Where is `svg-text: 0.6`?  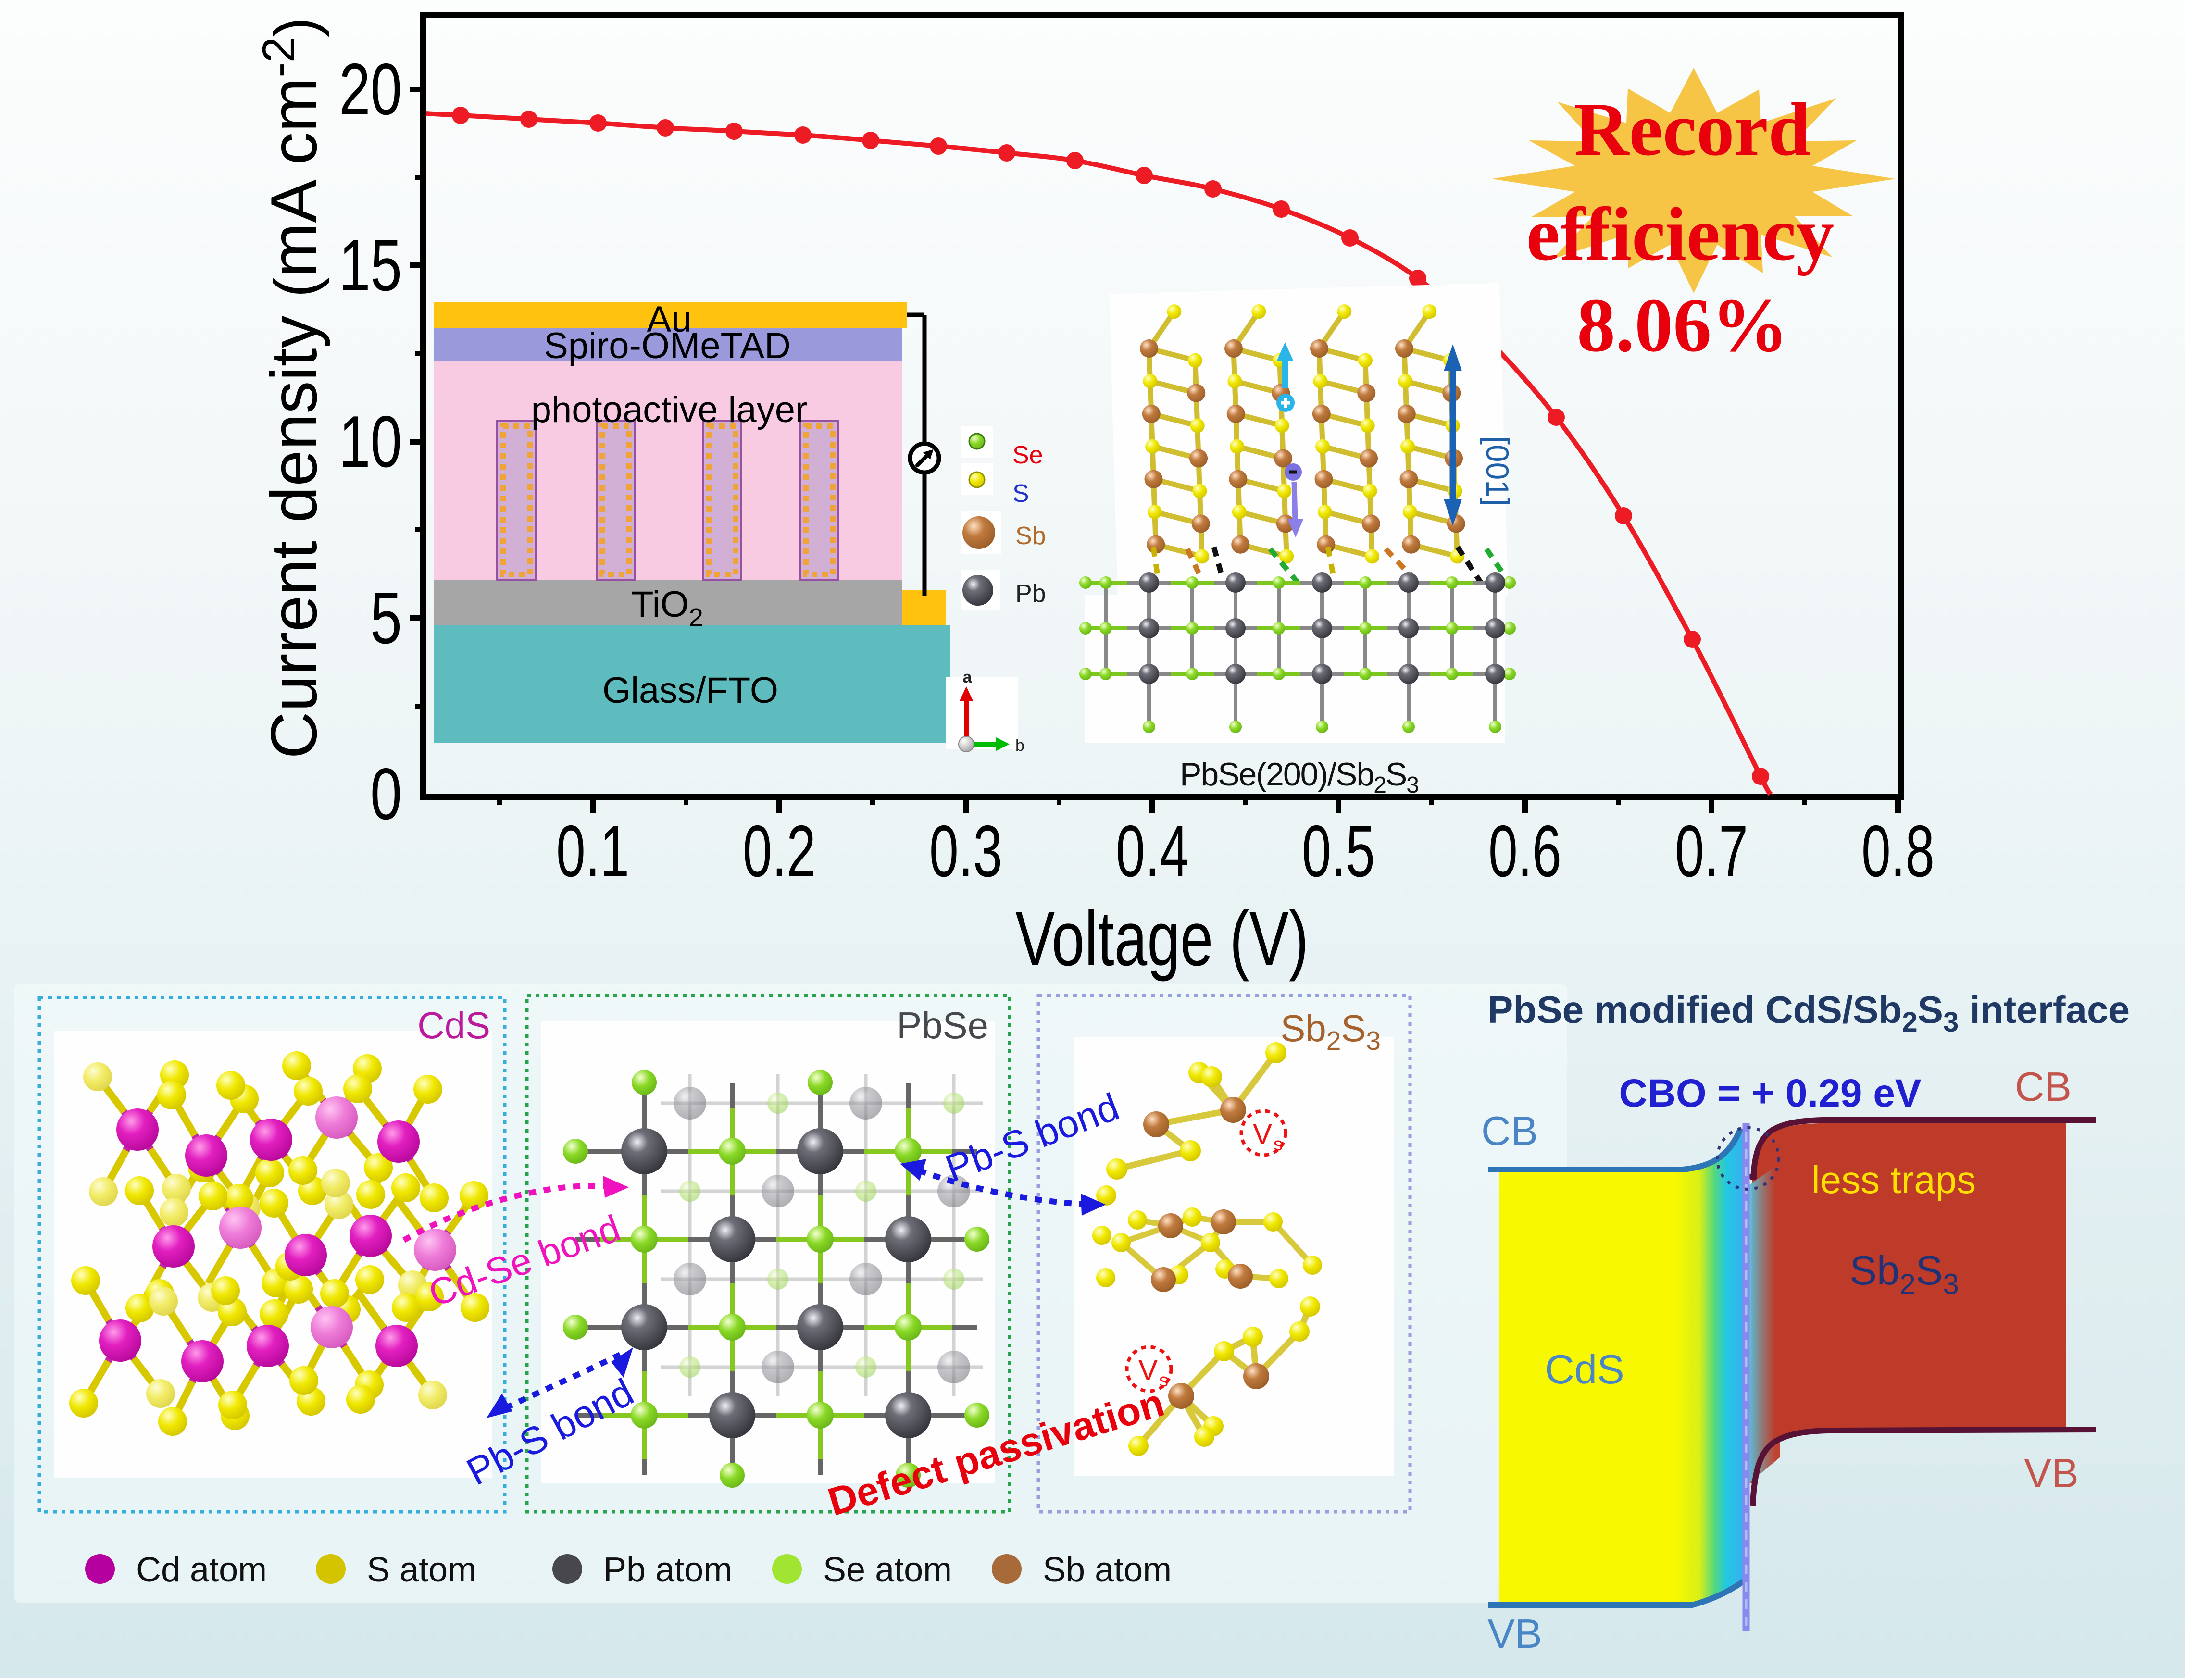
svg-text: 0.6 is located at coordinates (1525, 851).